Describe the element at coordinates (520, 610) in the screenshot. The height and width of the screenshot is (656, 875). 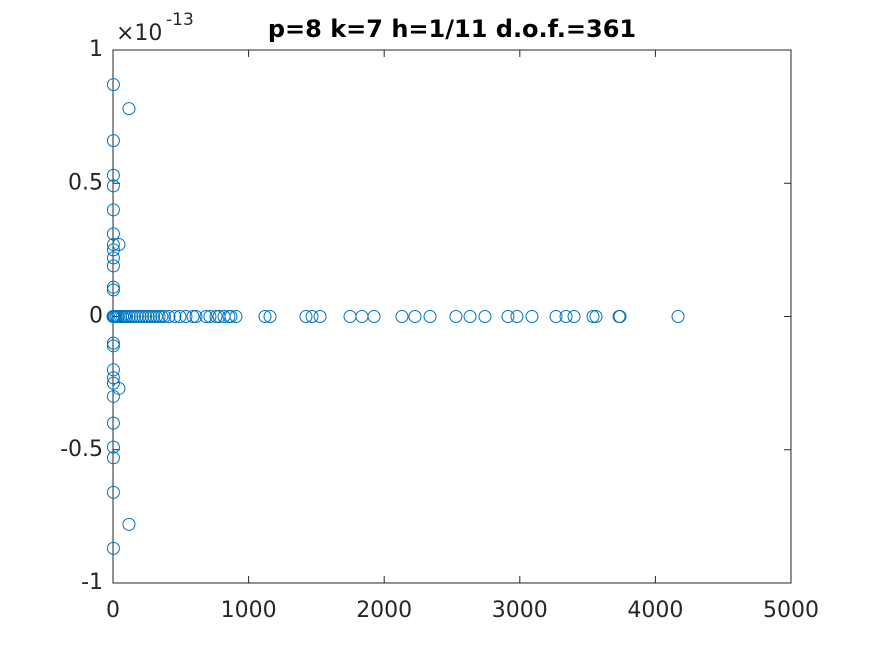
I see `x-tick-label: 3000` at that location.